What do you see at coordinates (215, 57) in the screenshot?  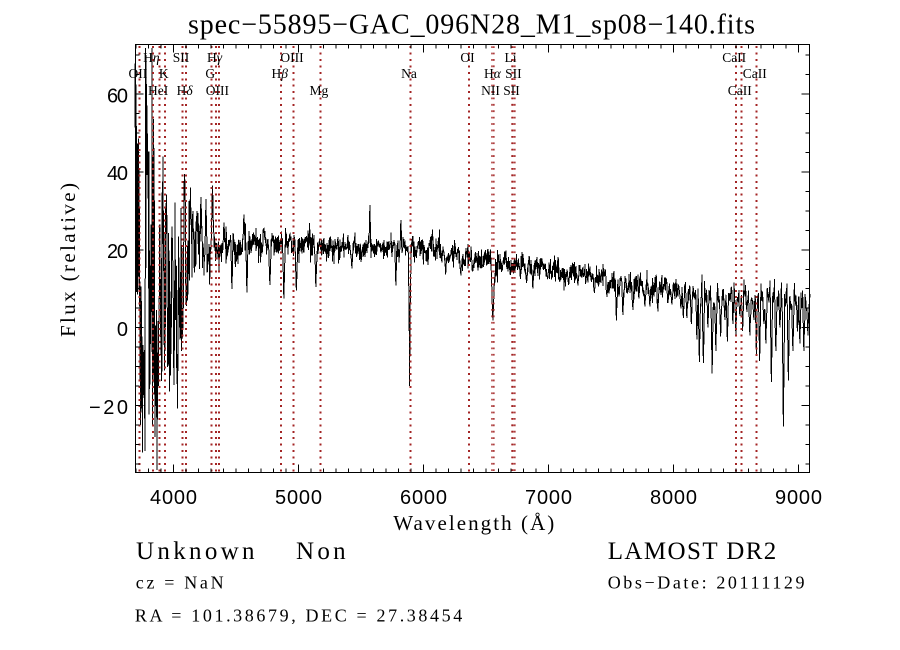 I see `svg-text: Hγ` at bounding box center [215, 57].